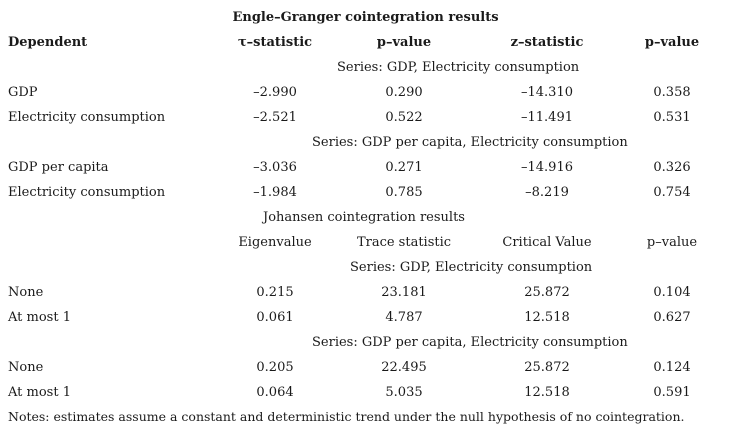 Image resolution: width=731 pixels, height=433 pixels. I want to click on header-p-value-1: p–value, so click(404, 42).